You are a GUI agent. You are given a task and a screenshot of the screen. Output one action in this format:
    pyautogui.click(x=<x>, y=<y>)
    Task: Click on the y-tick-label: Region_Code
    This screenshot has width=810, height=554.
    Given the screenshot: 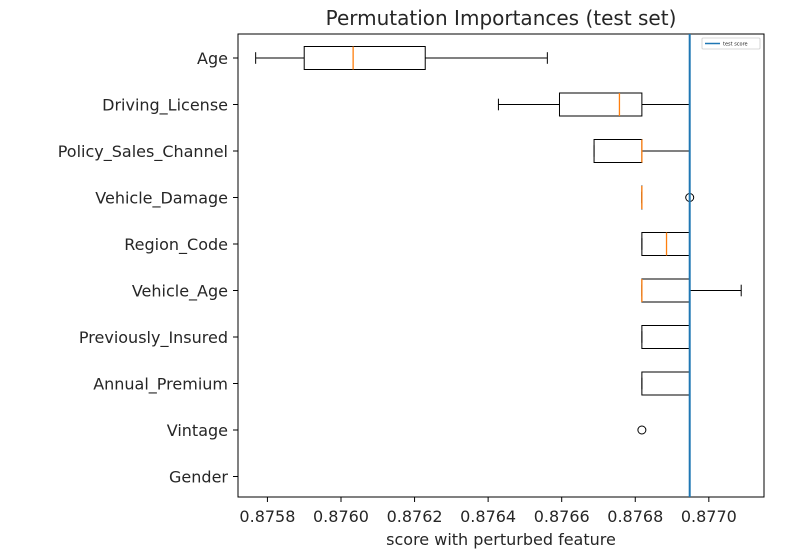 What is the action you would take?
    pyautogui.click(x=176, y=245)
    